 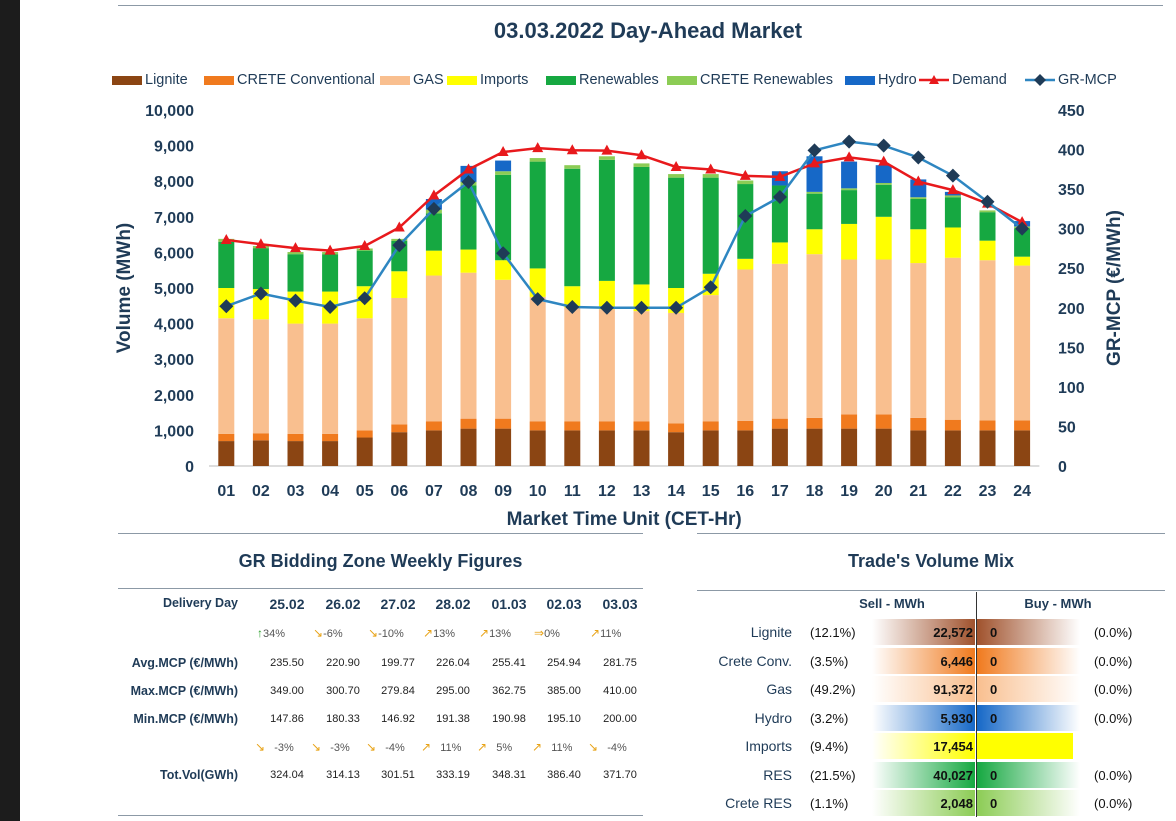 I want to click on x-tick-label: 17, so click(x=780, y=491).